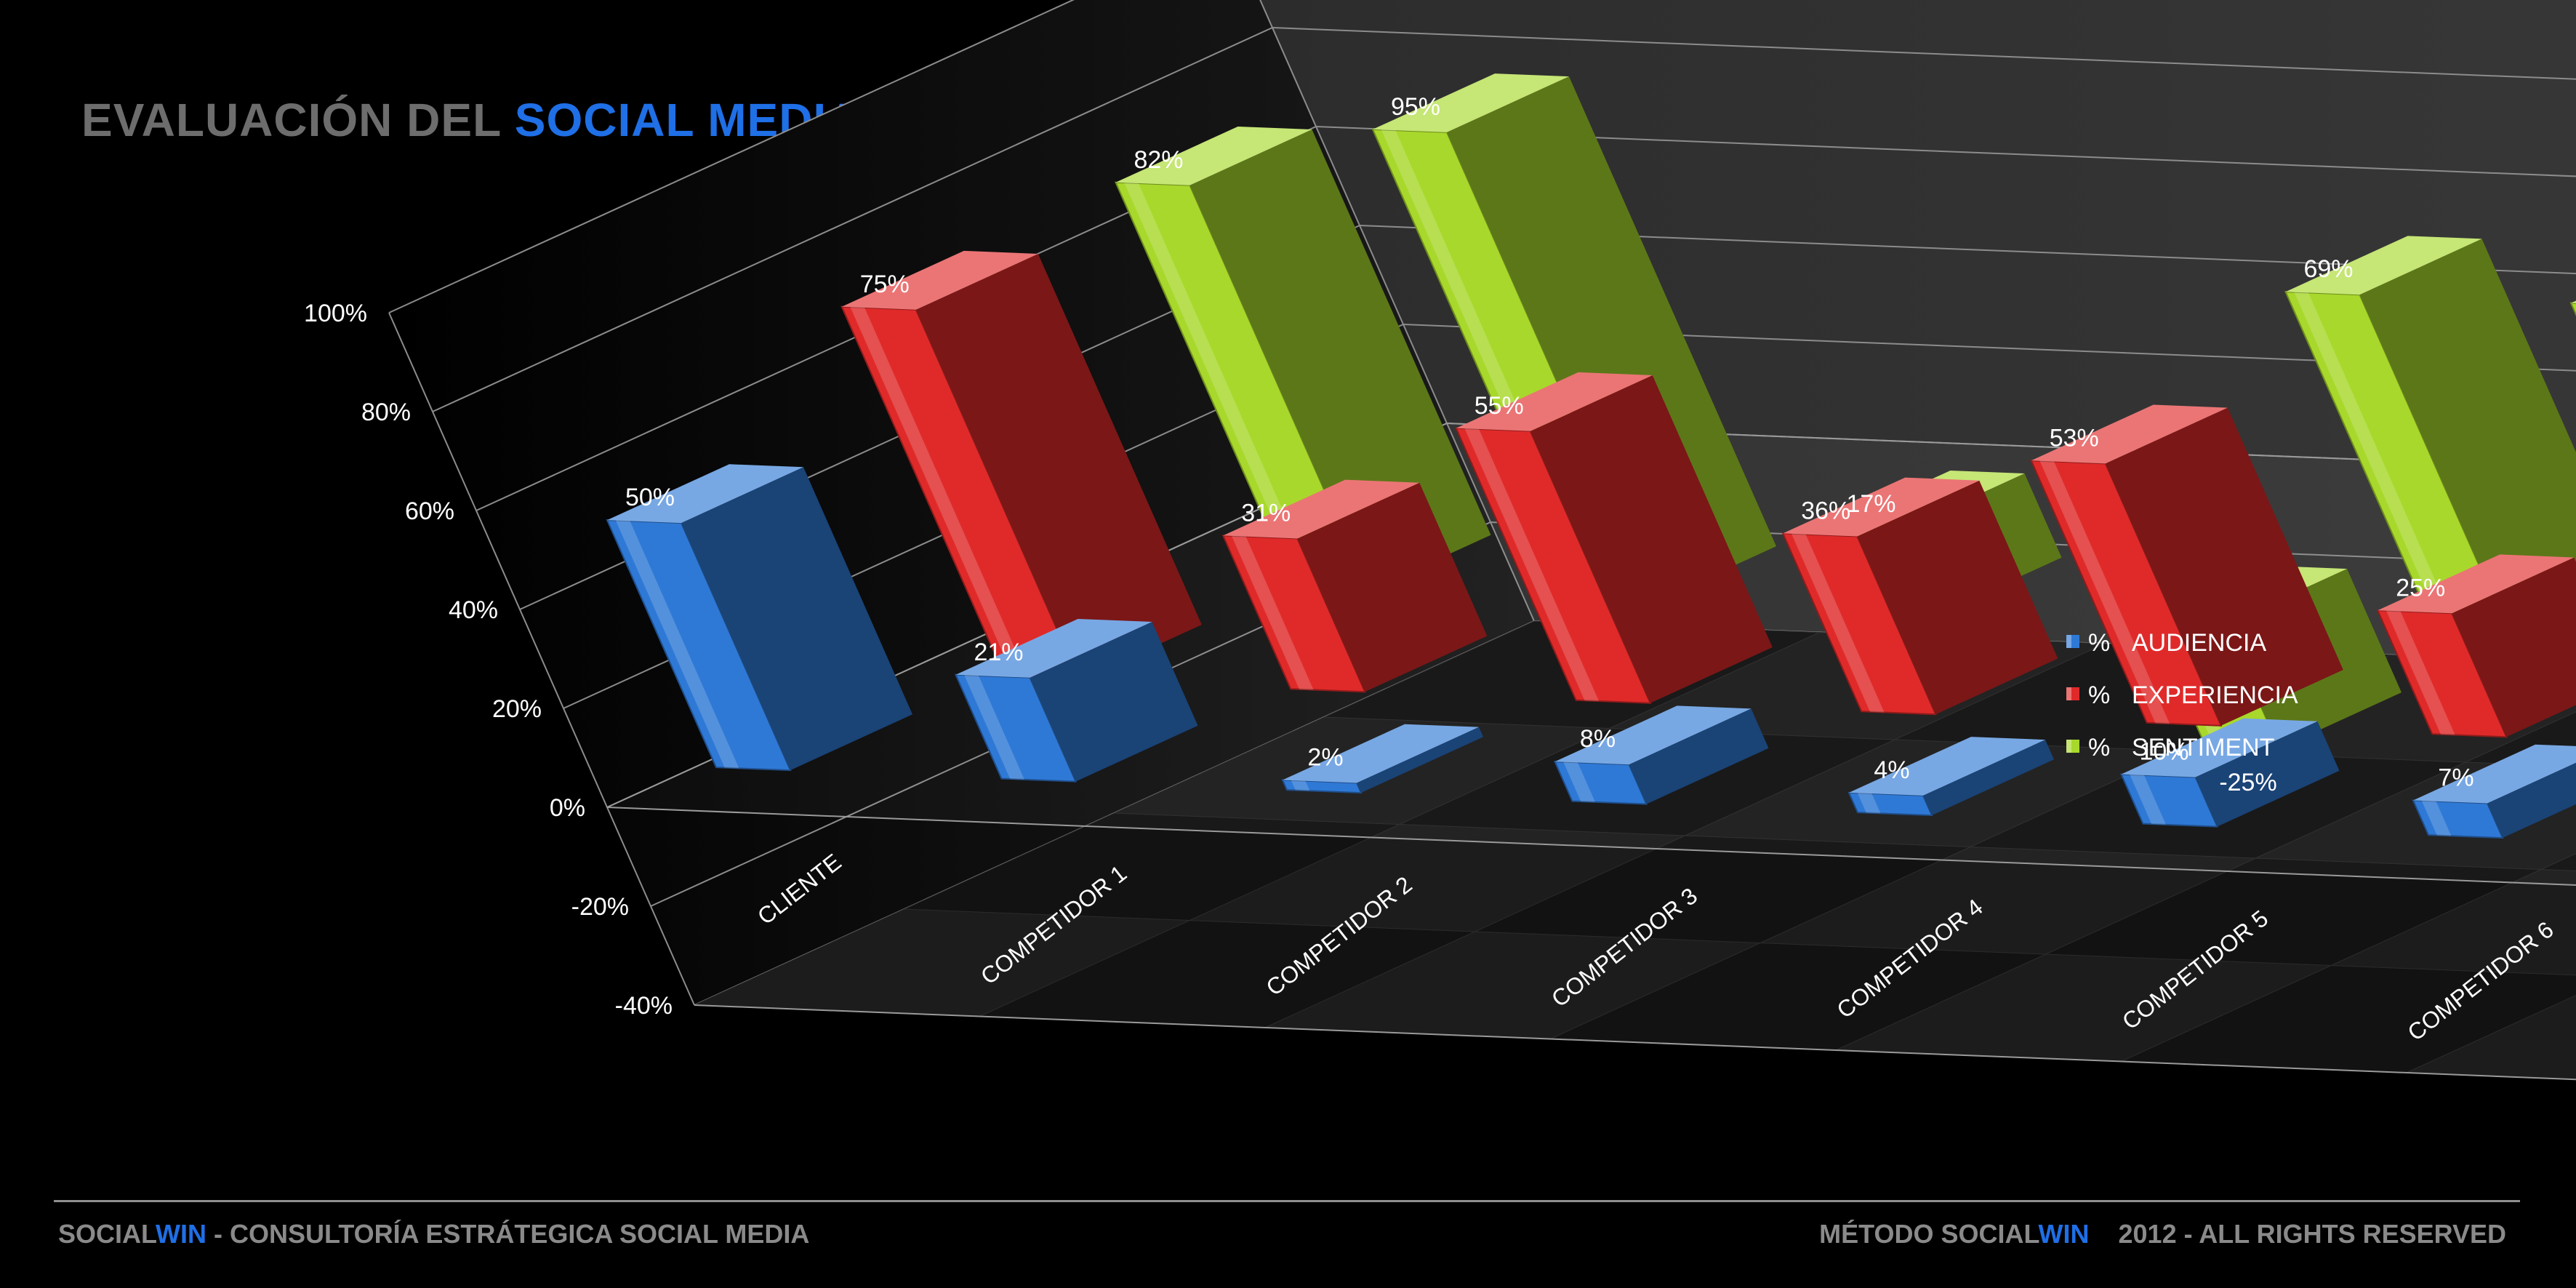 The width and height of the screenshot is (2576, 1288). Describe the element at coordinates (2328, 269) in the screenshot. I see `data-label: 69%` at that location.